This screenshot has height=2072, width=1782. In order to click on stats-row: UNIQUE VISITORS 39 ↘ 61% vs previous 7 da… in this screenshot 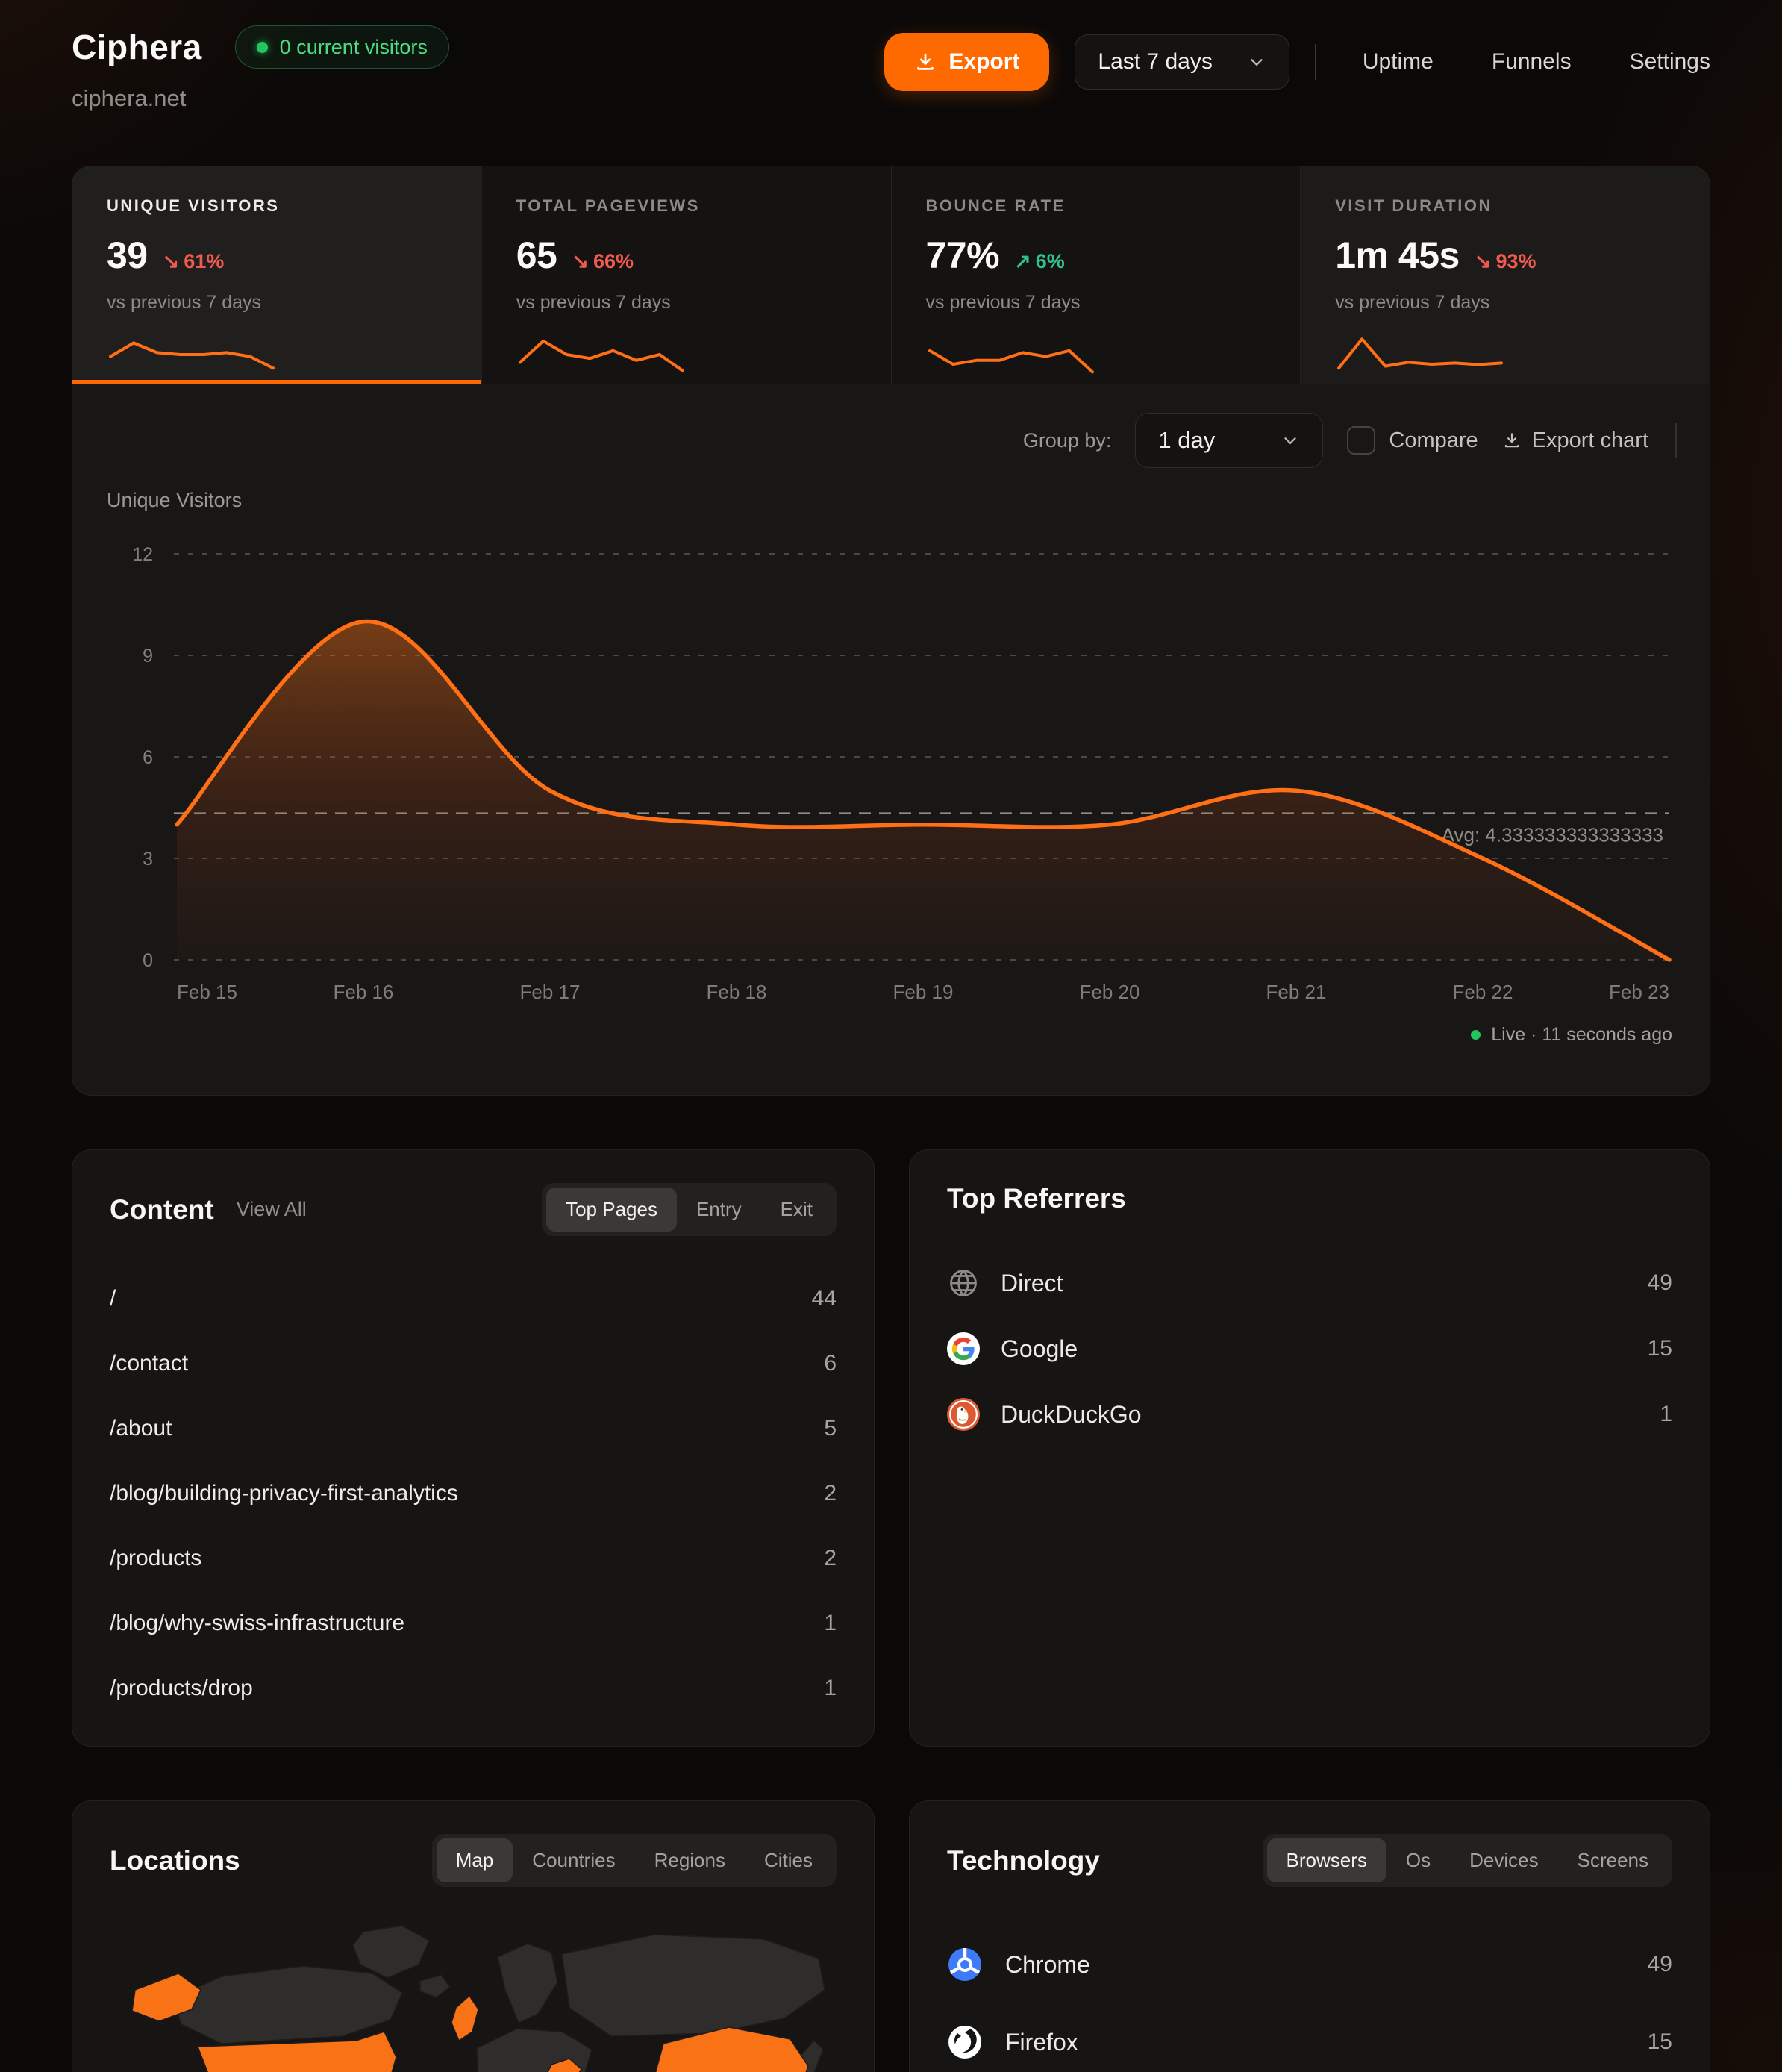, I will do `click(891, 275)`.